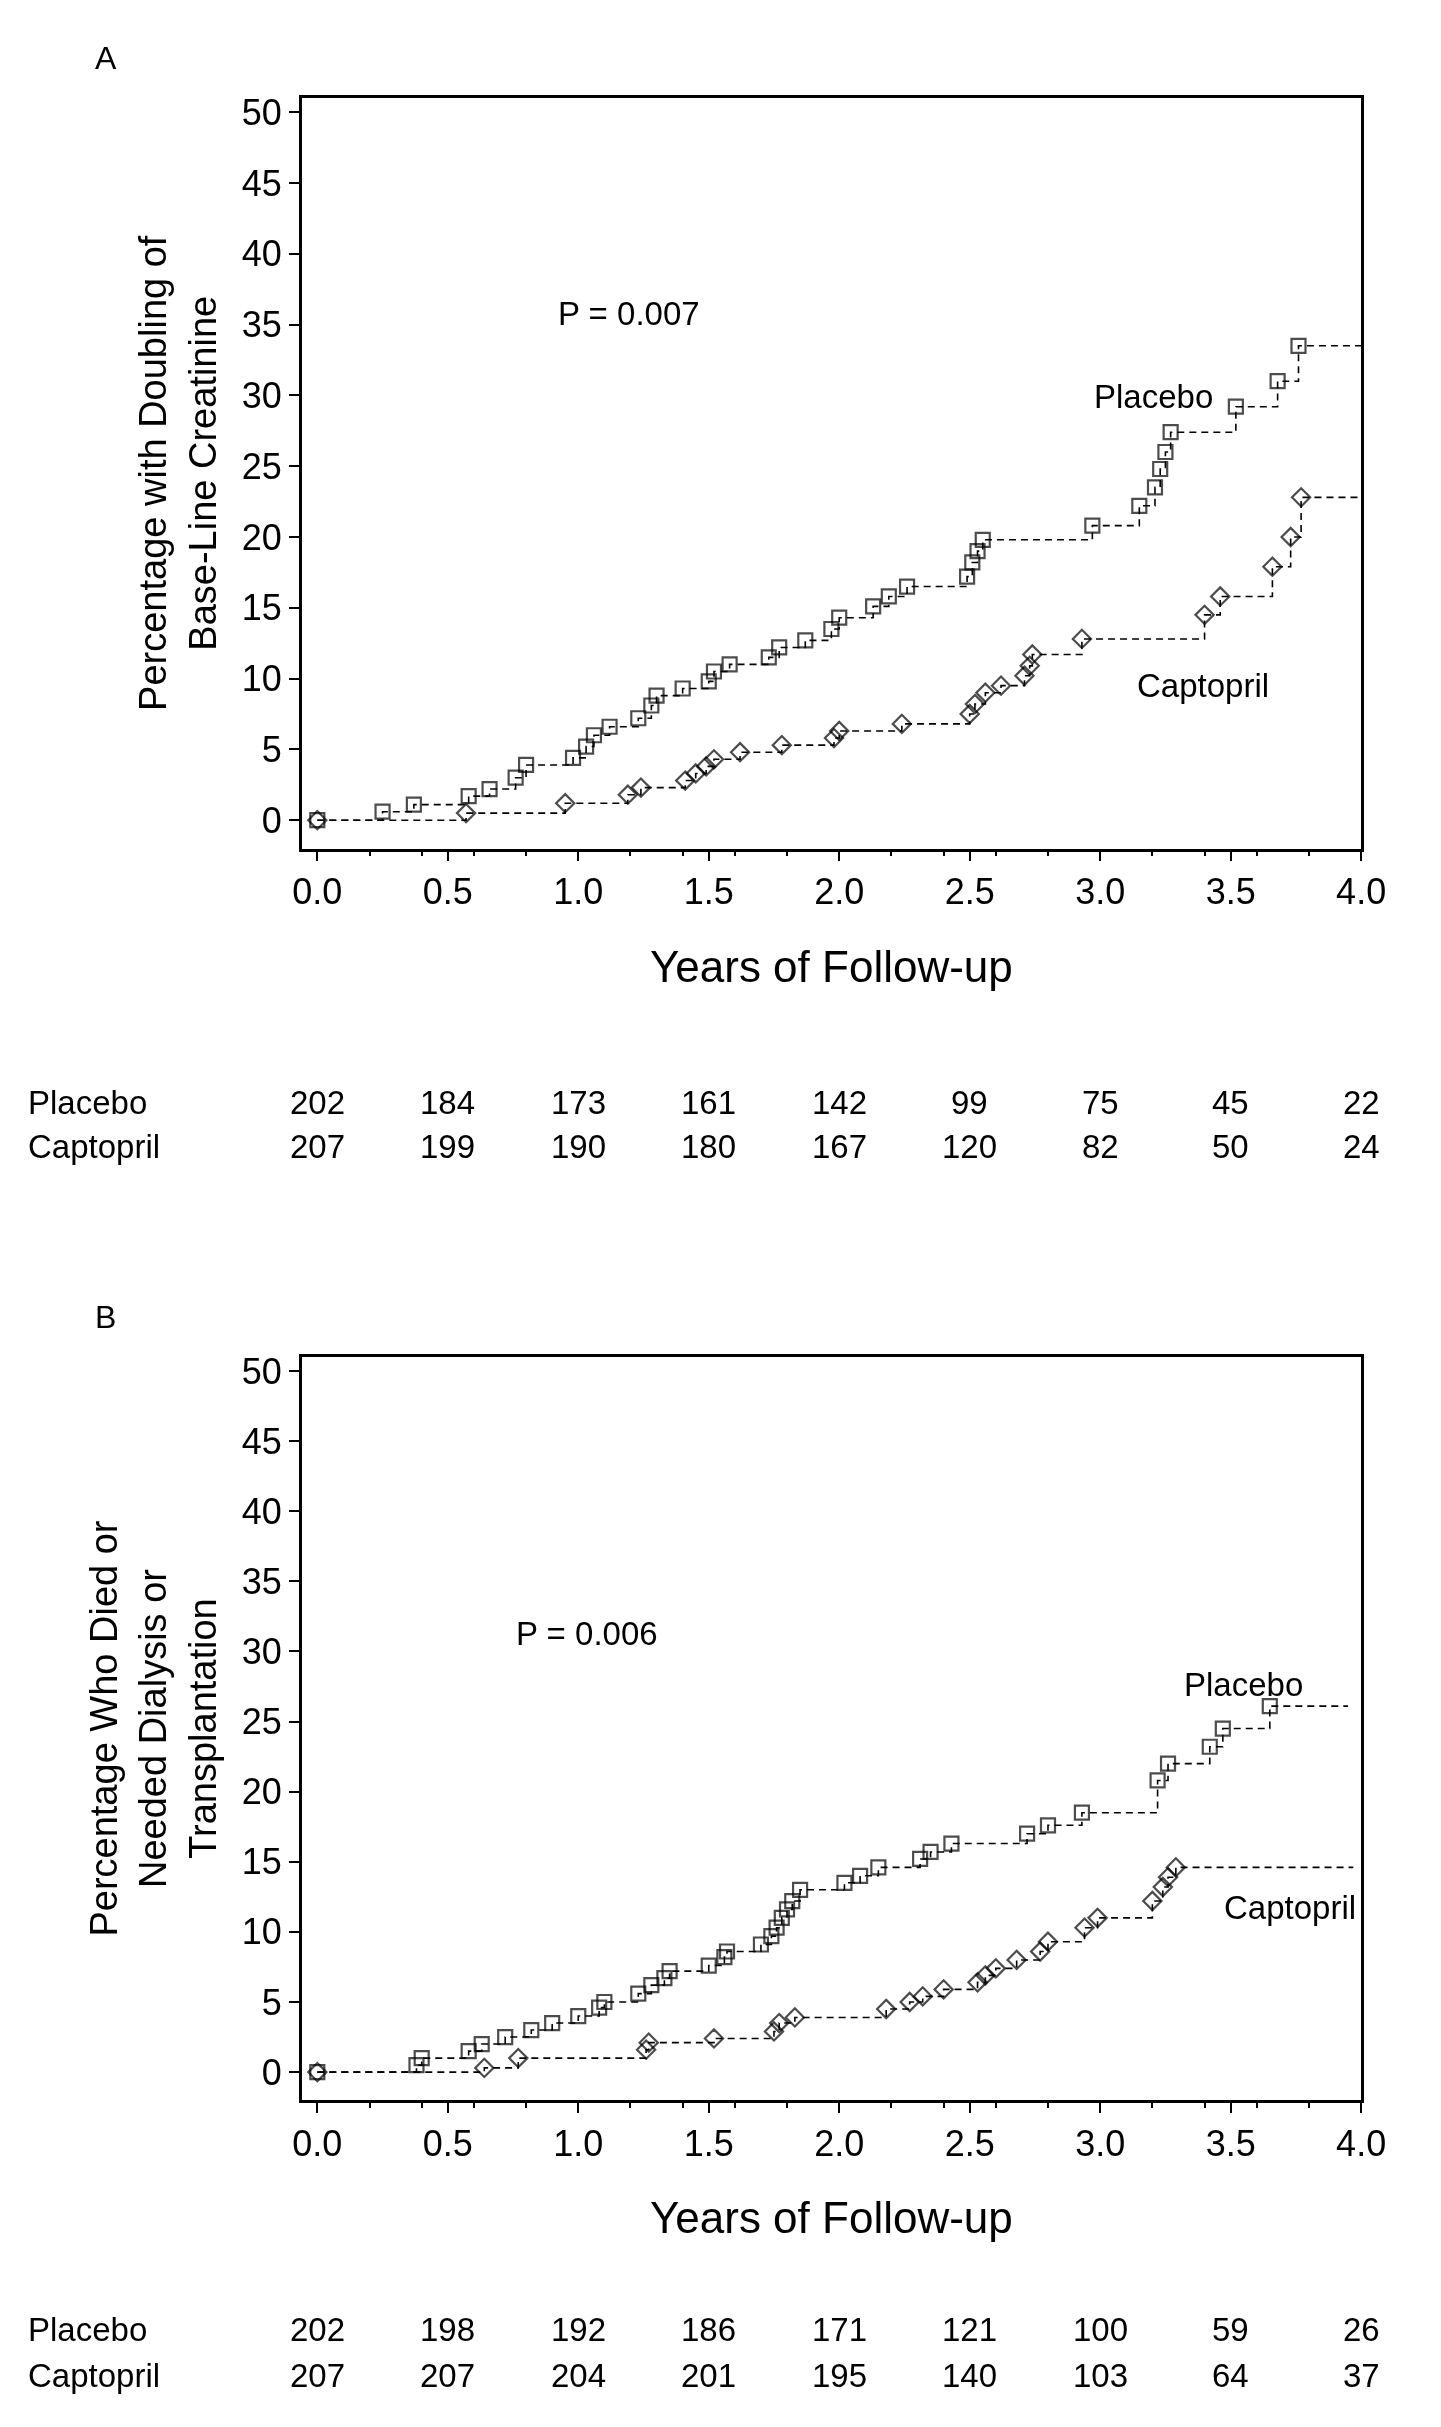  What do you see at coordinates (447, 892) in the screenshot?
I see `x-tick-label: 0.5` at bounding box center [447, 892].